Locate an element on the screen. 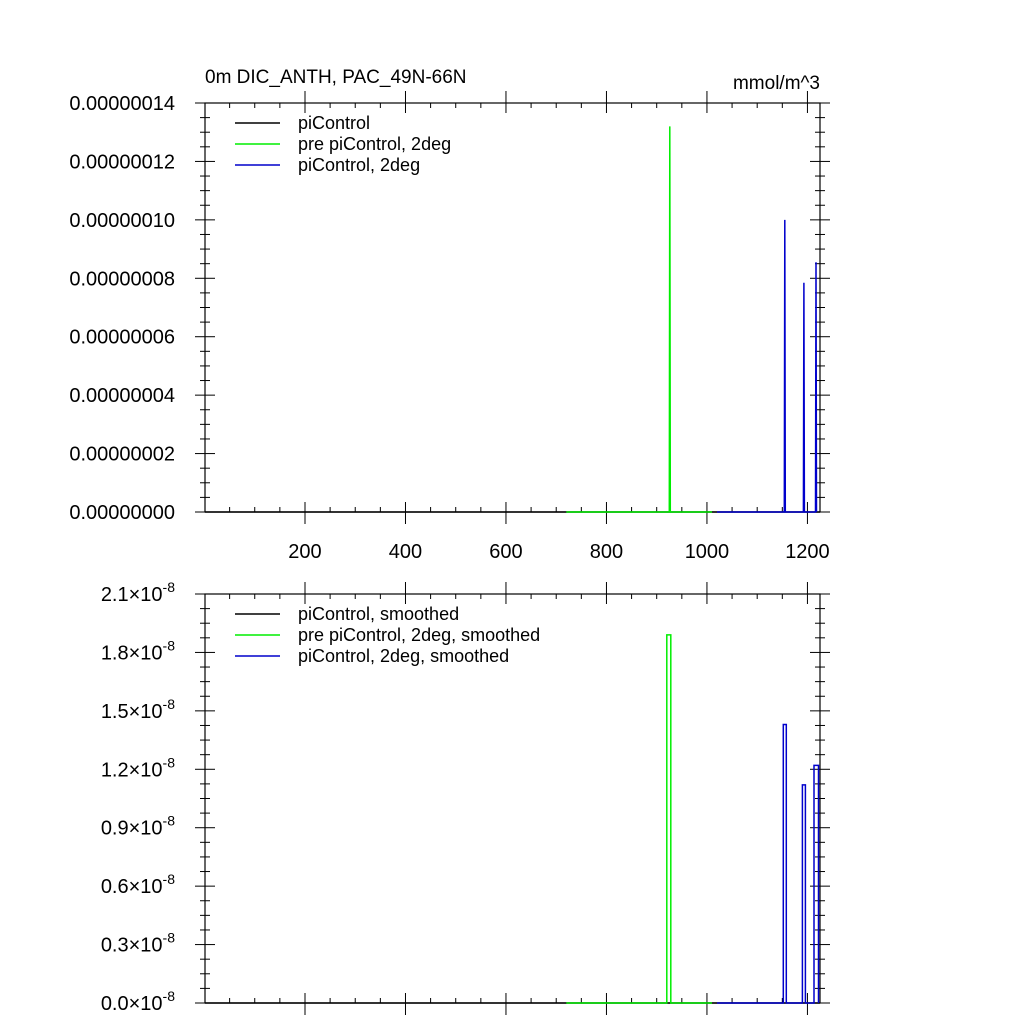 The image size is (1024, 1029). y-tick-label: 0.00000012 is located at coordinates (122, 162).